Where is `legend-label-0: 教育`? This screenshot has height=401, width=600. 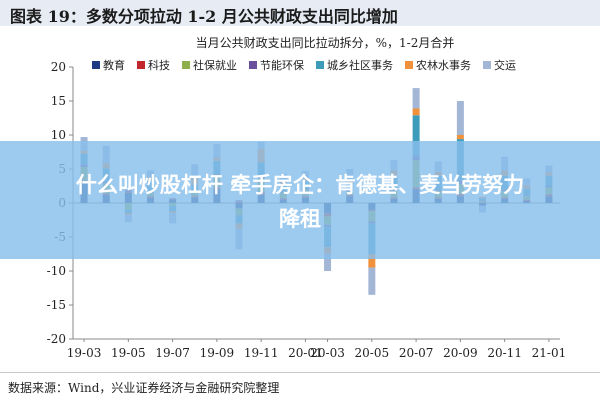 legend-label-0: 教育 is located at coordinates (114, 65).